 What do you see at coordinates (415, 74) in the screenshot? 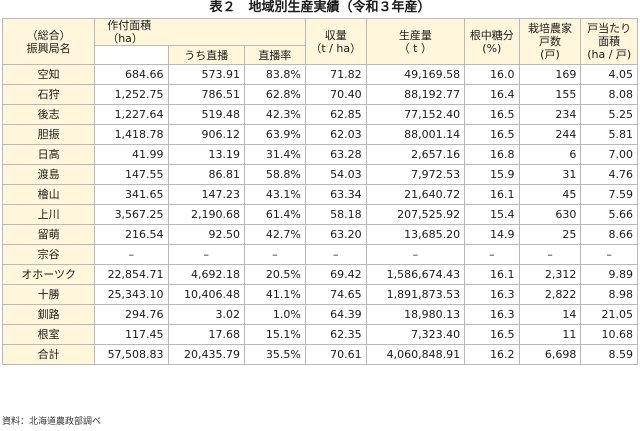
I see `cell-production: 49,169.58` at bounding box center [415, 74].